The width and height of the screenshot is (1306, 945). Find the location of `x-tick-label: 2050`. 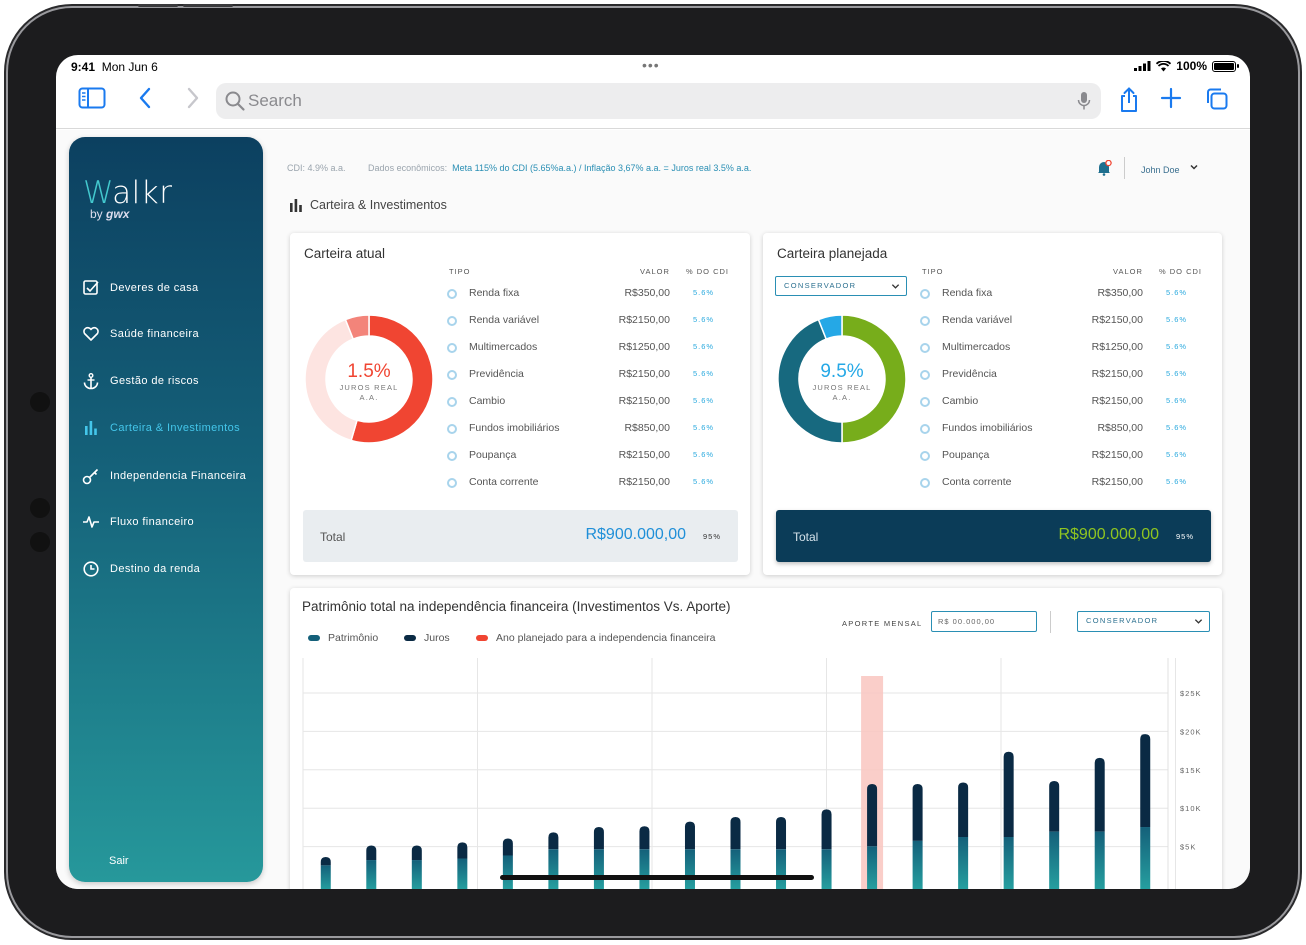

x-tick-label: 2050 is located at coordinates (980, 888).